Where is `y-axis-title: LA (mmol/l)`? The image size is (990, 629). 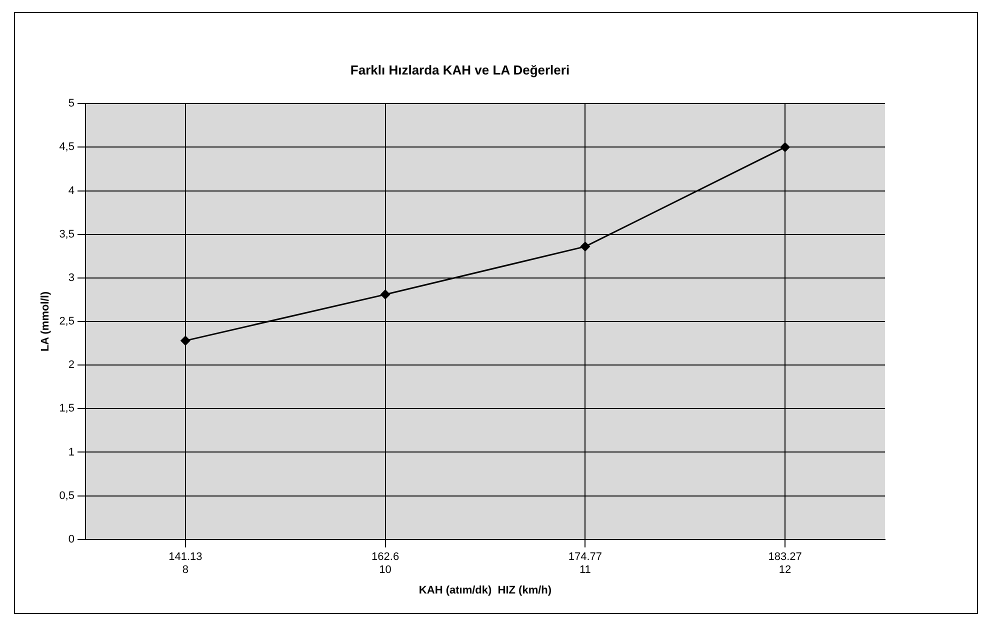 y-axis-title: LA (mmol/l) is located at coordinates (46, 321).